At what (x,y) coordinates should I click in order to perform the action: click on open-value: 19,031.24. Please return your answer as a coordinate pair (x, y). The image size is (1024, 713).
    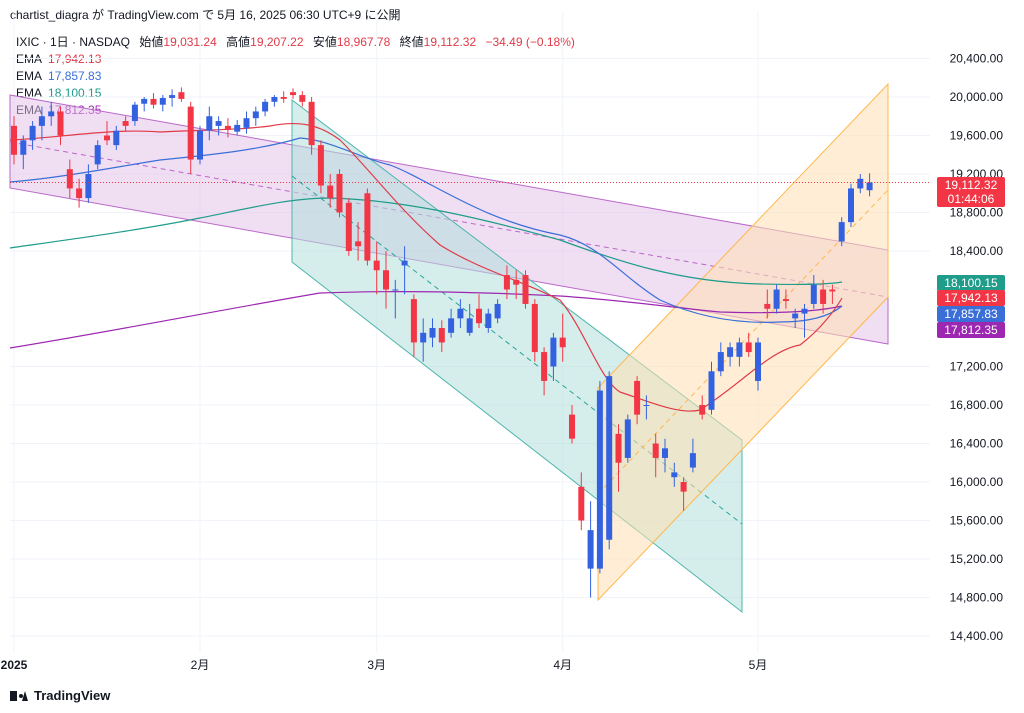
    Looking at the image, I should click on (190, 42).